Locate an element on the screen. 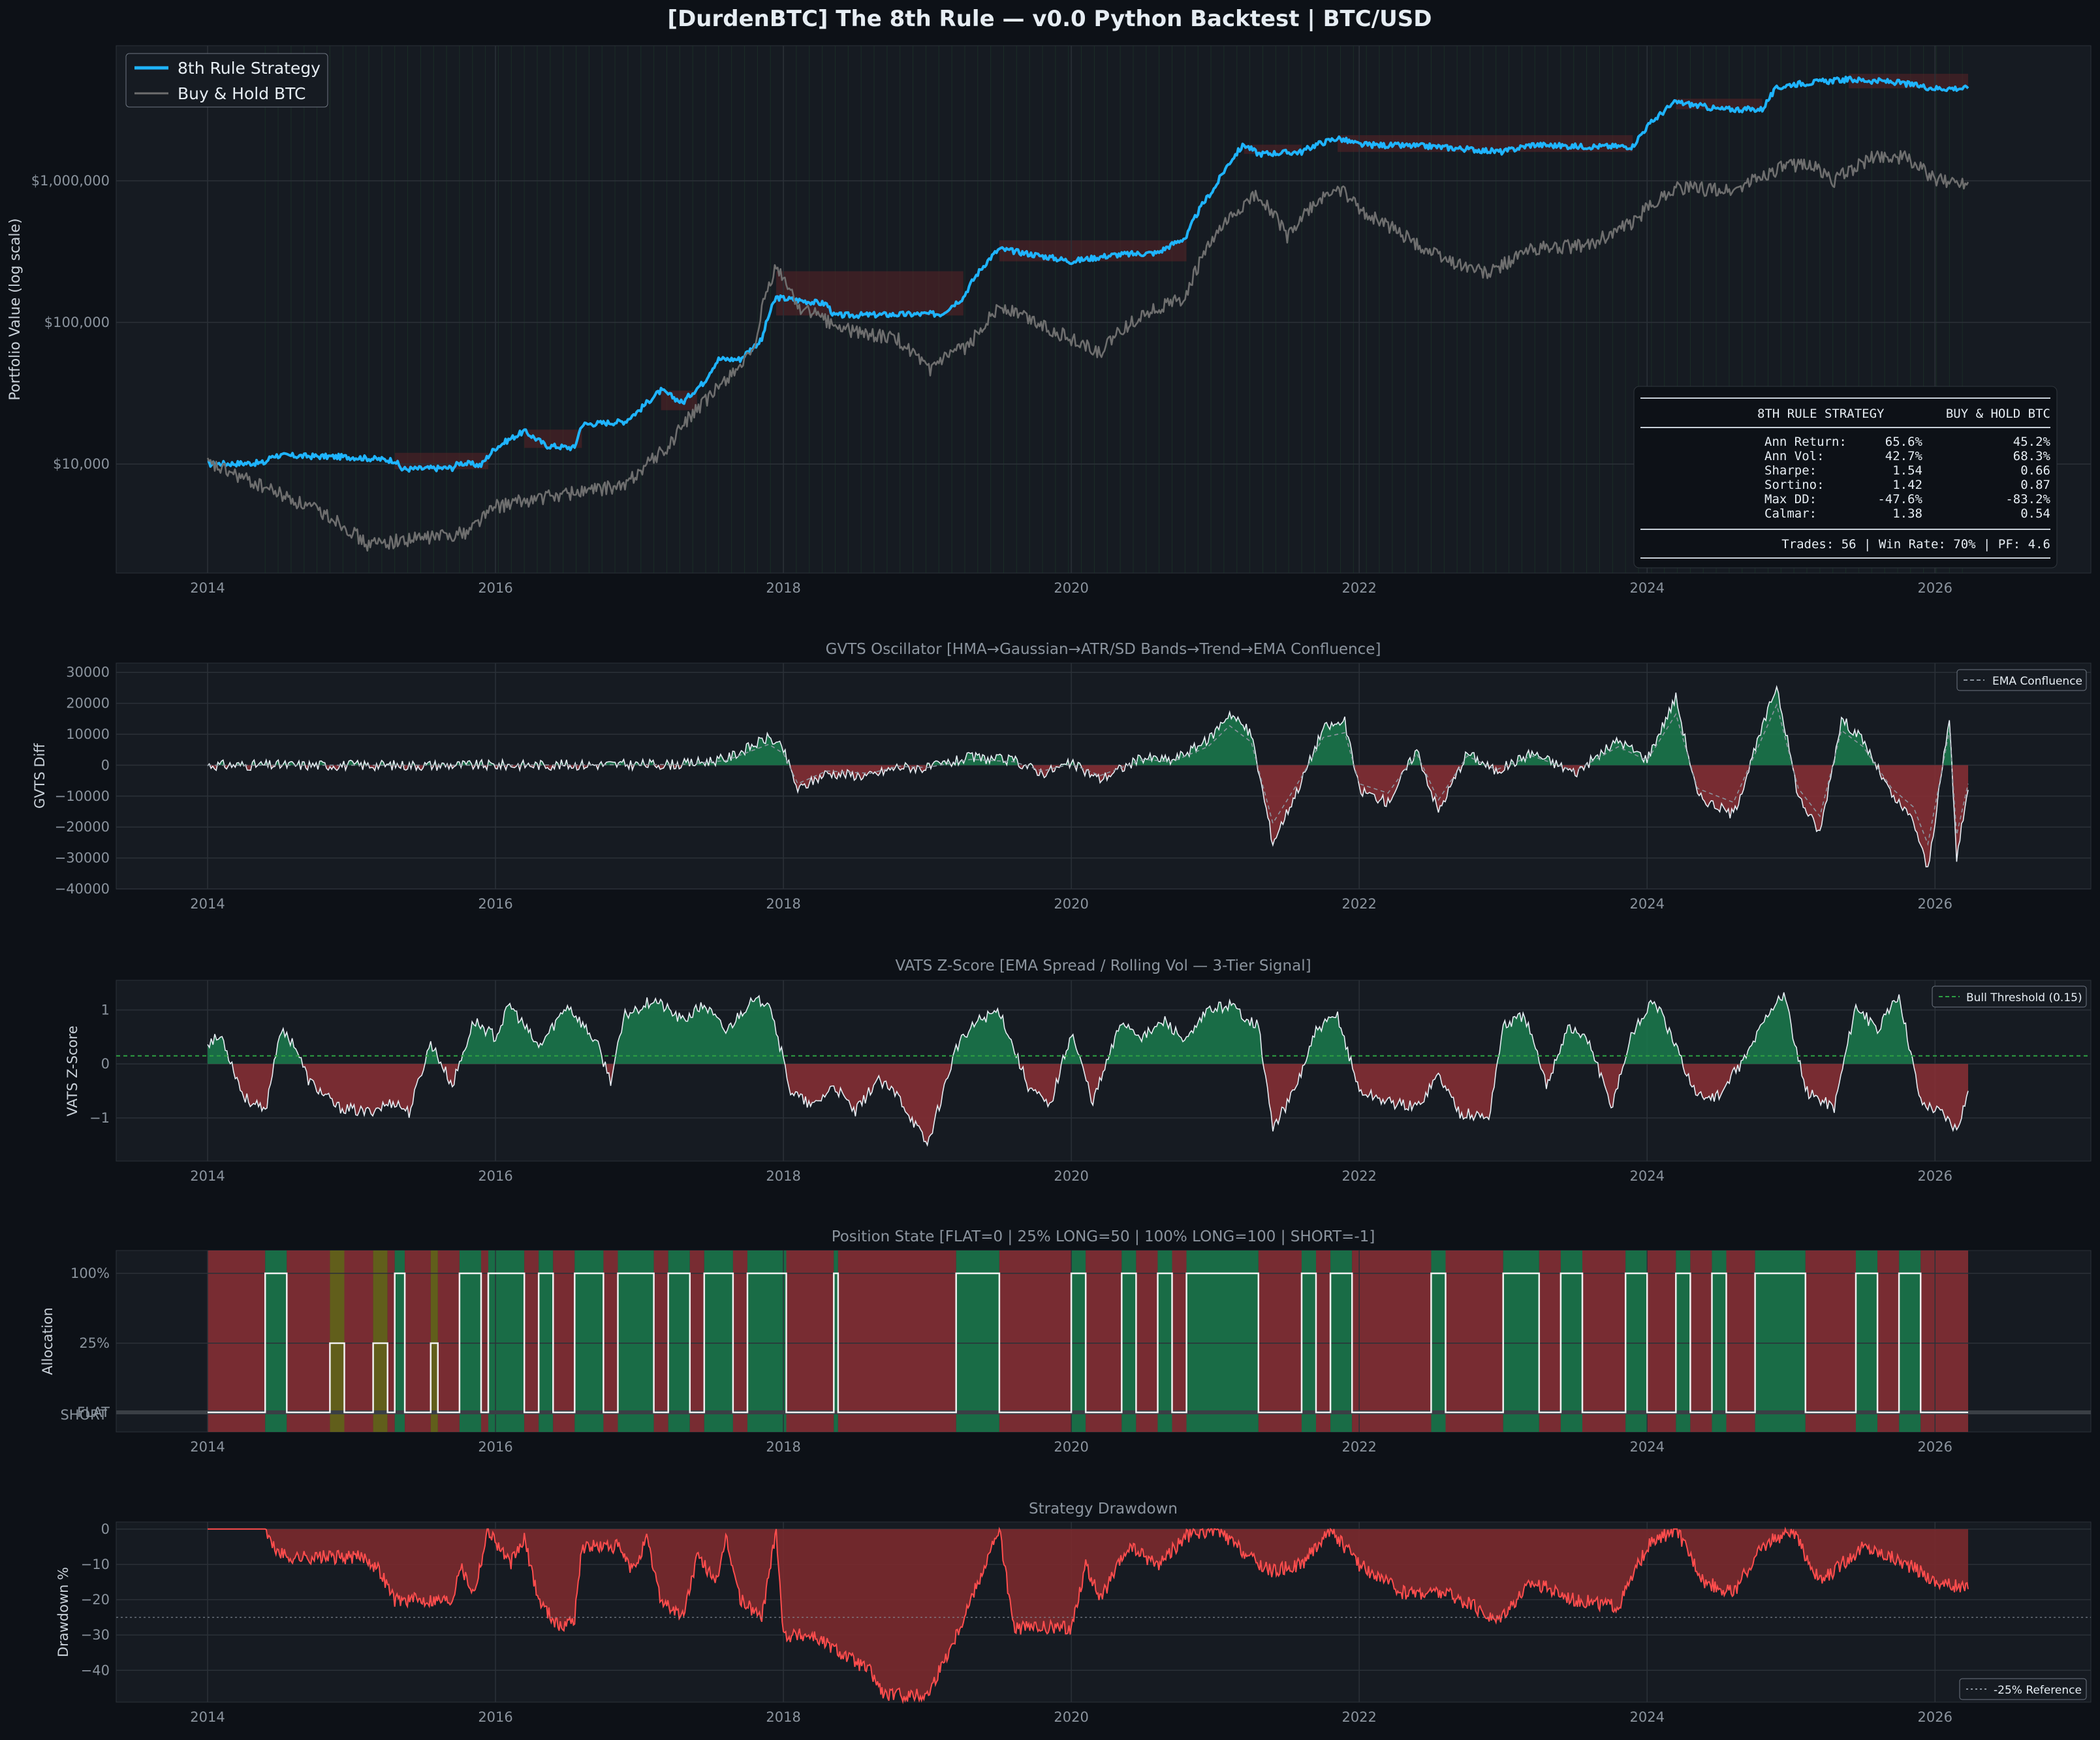  drawdown-xtick-2014: 2014 is located at coordinates (207, 1717).